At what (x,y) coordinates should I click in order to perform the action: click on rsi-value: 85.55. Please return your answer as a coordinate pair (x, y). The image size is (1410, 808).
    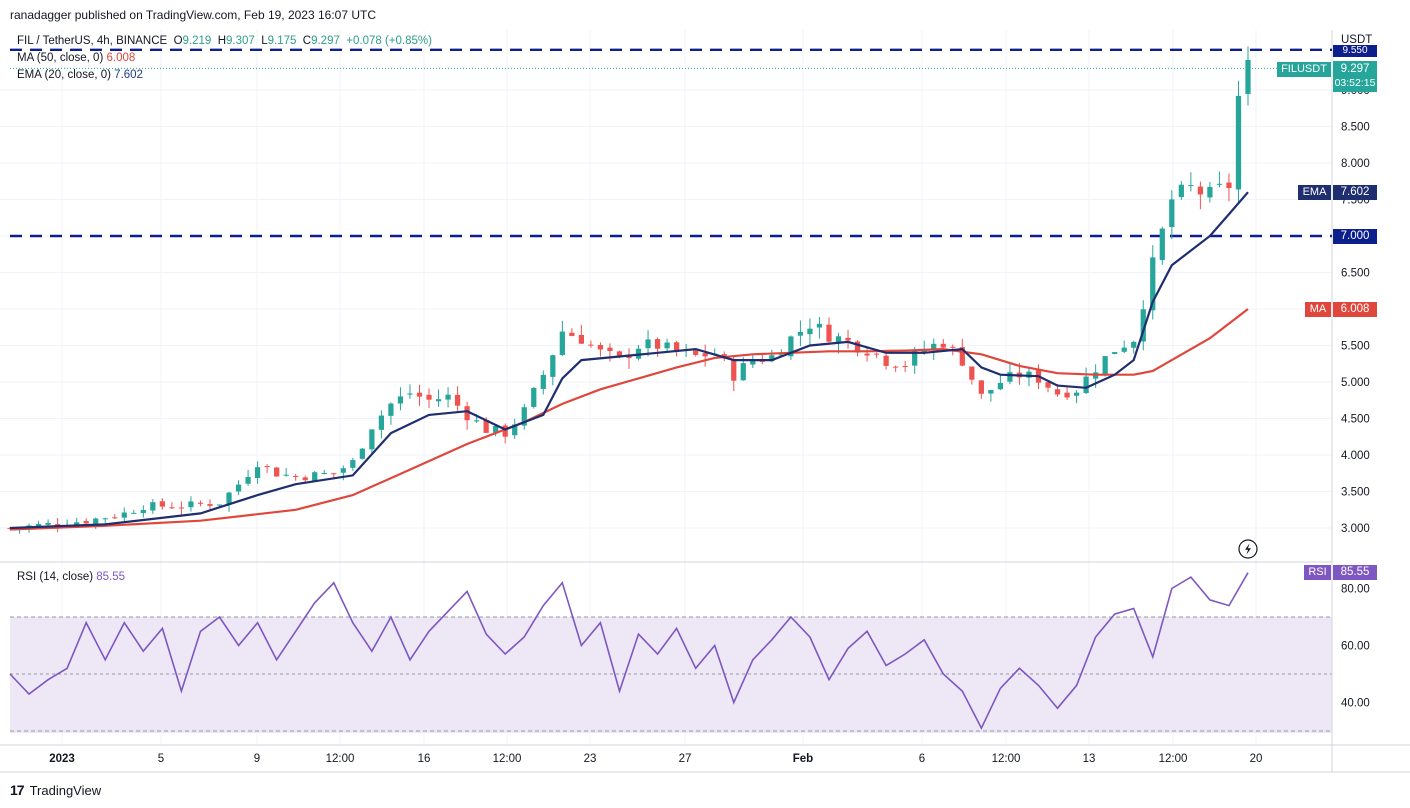
    Looking at the image, I should click on (111, 577).